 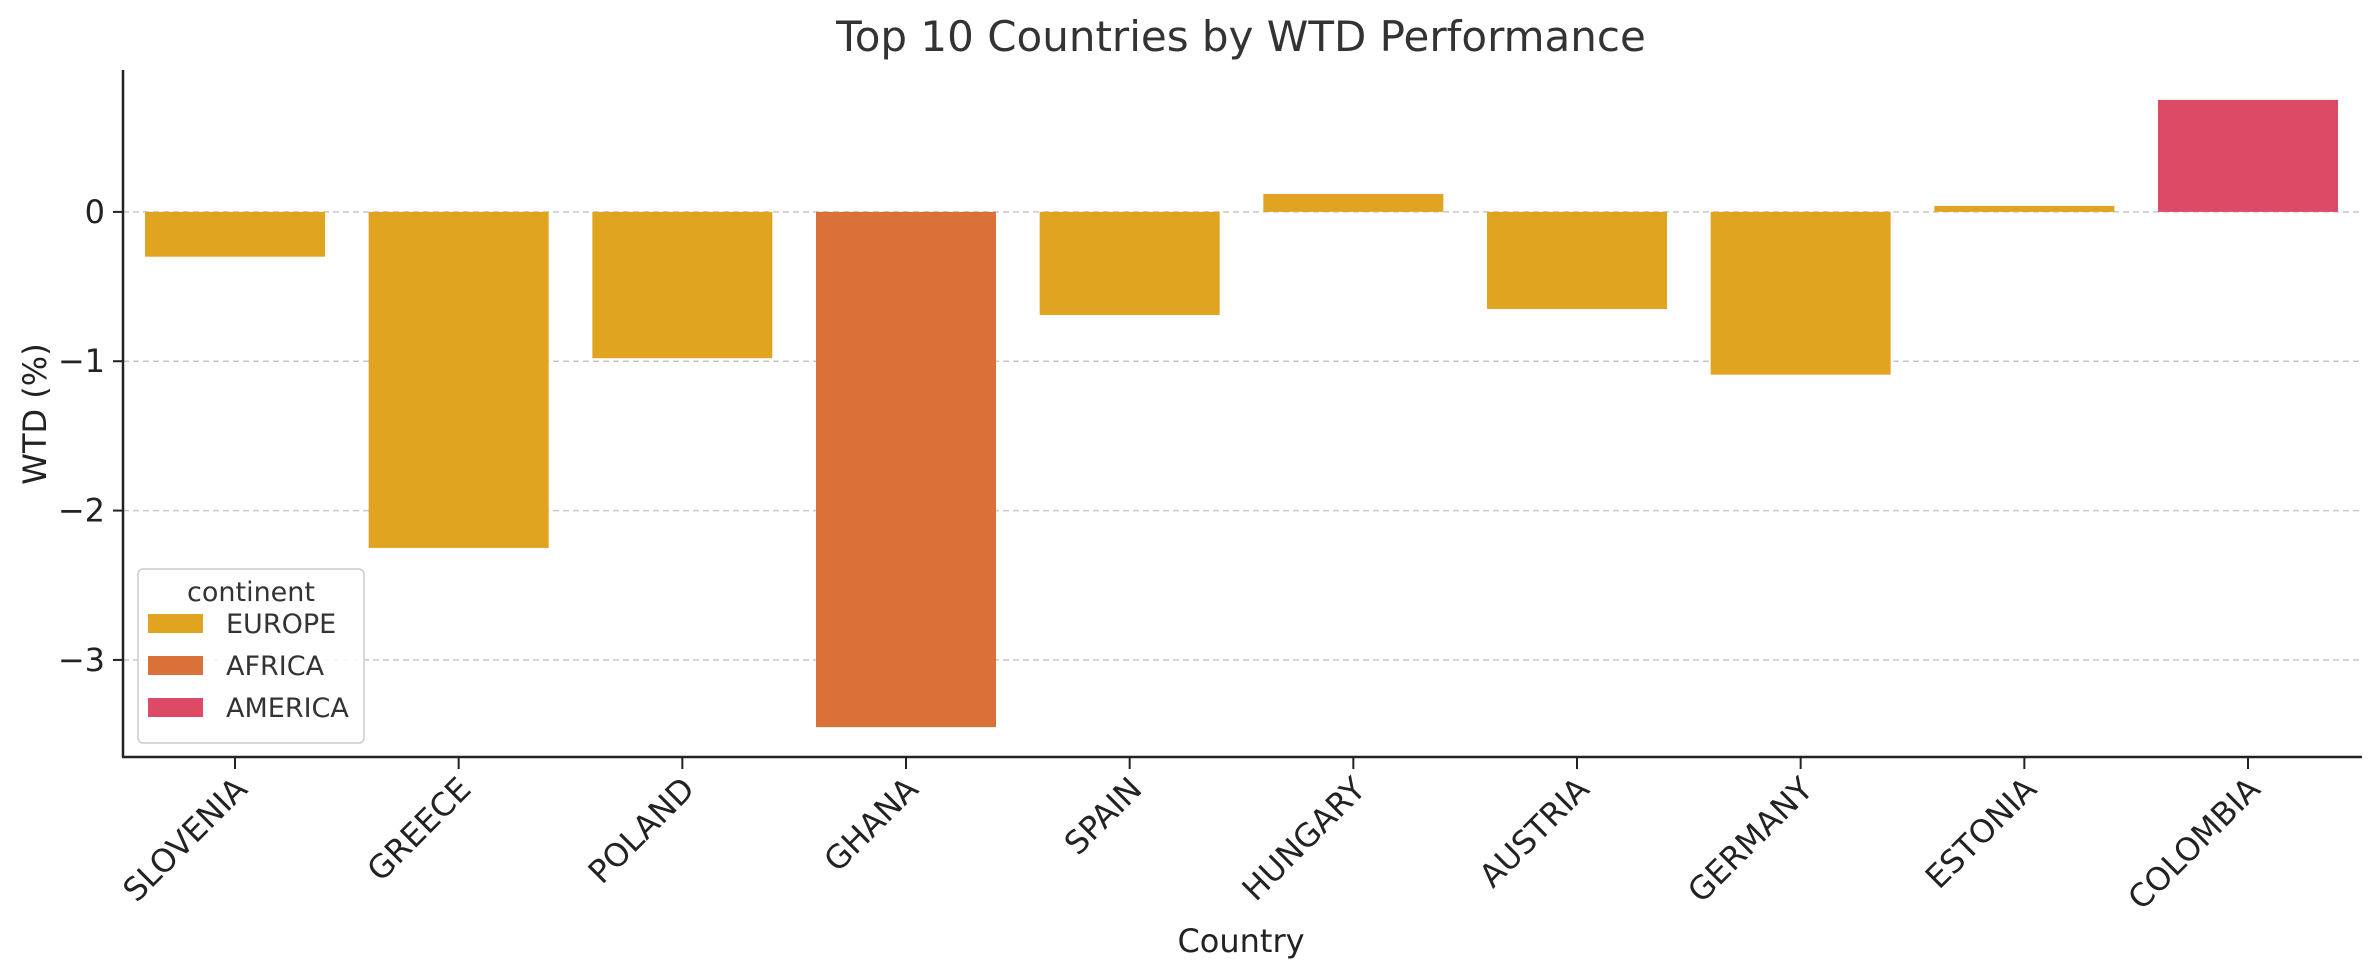 I want to click on y-tick-label: −3, so click(x=81, y=660).